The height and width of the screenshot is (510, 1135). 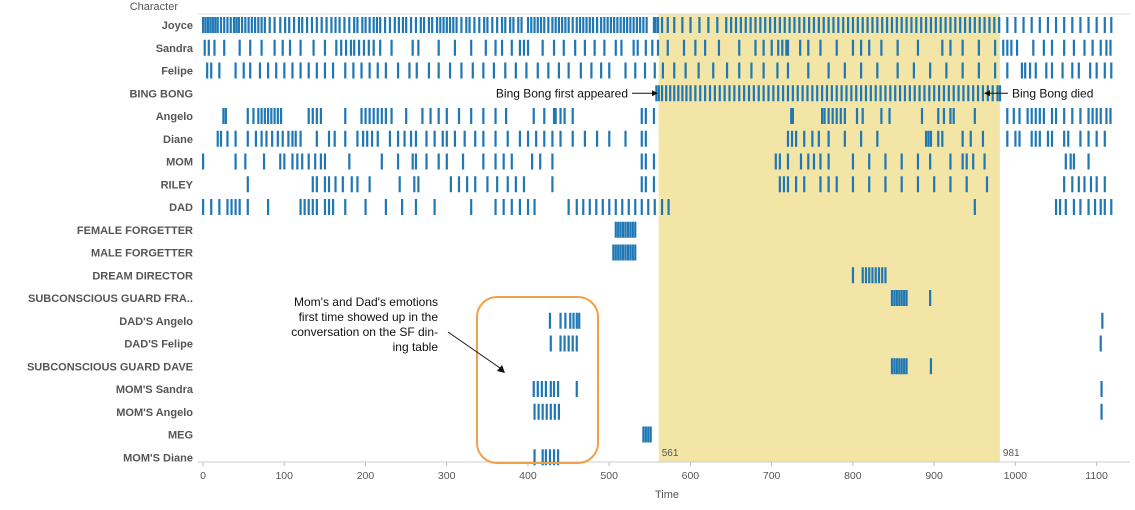 I want to click on row-label: MOM, so click(x=179, y=163).